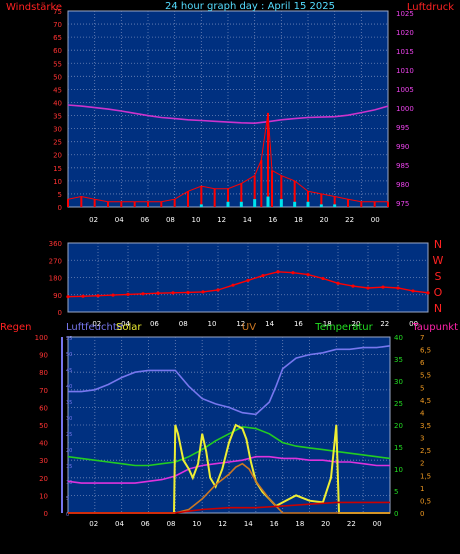 The image size is (460, 554). Describe the element at coordinates (228, 114) in the screenshot. I see `series-luftdruck` at that location.